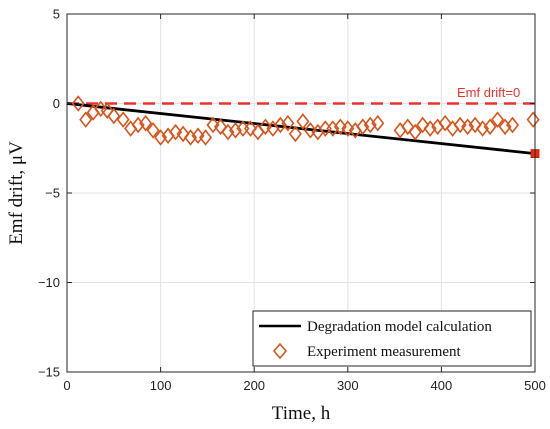  I want to click on degradation-model-line, so click(301, 129).